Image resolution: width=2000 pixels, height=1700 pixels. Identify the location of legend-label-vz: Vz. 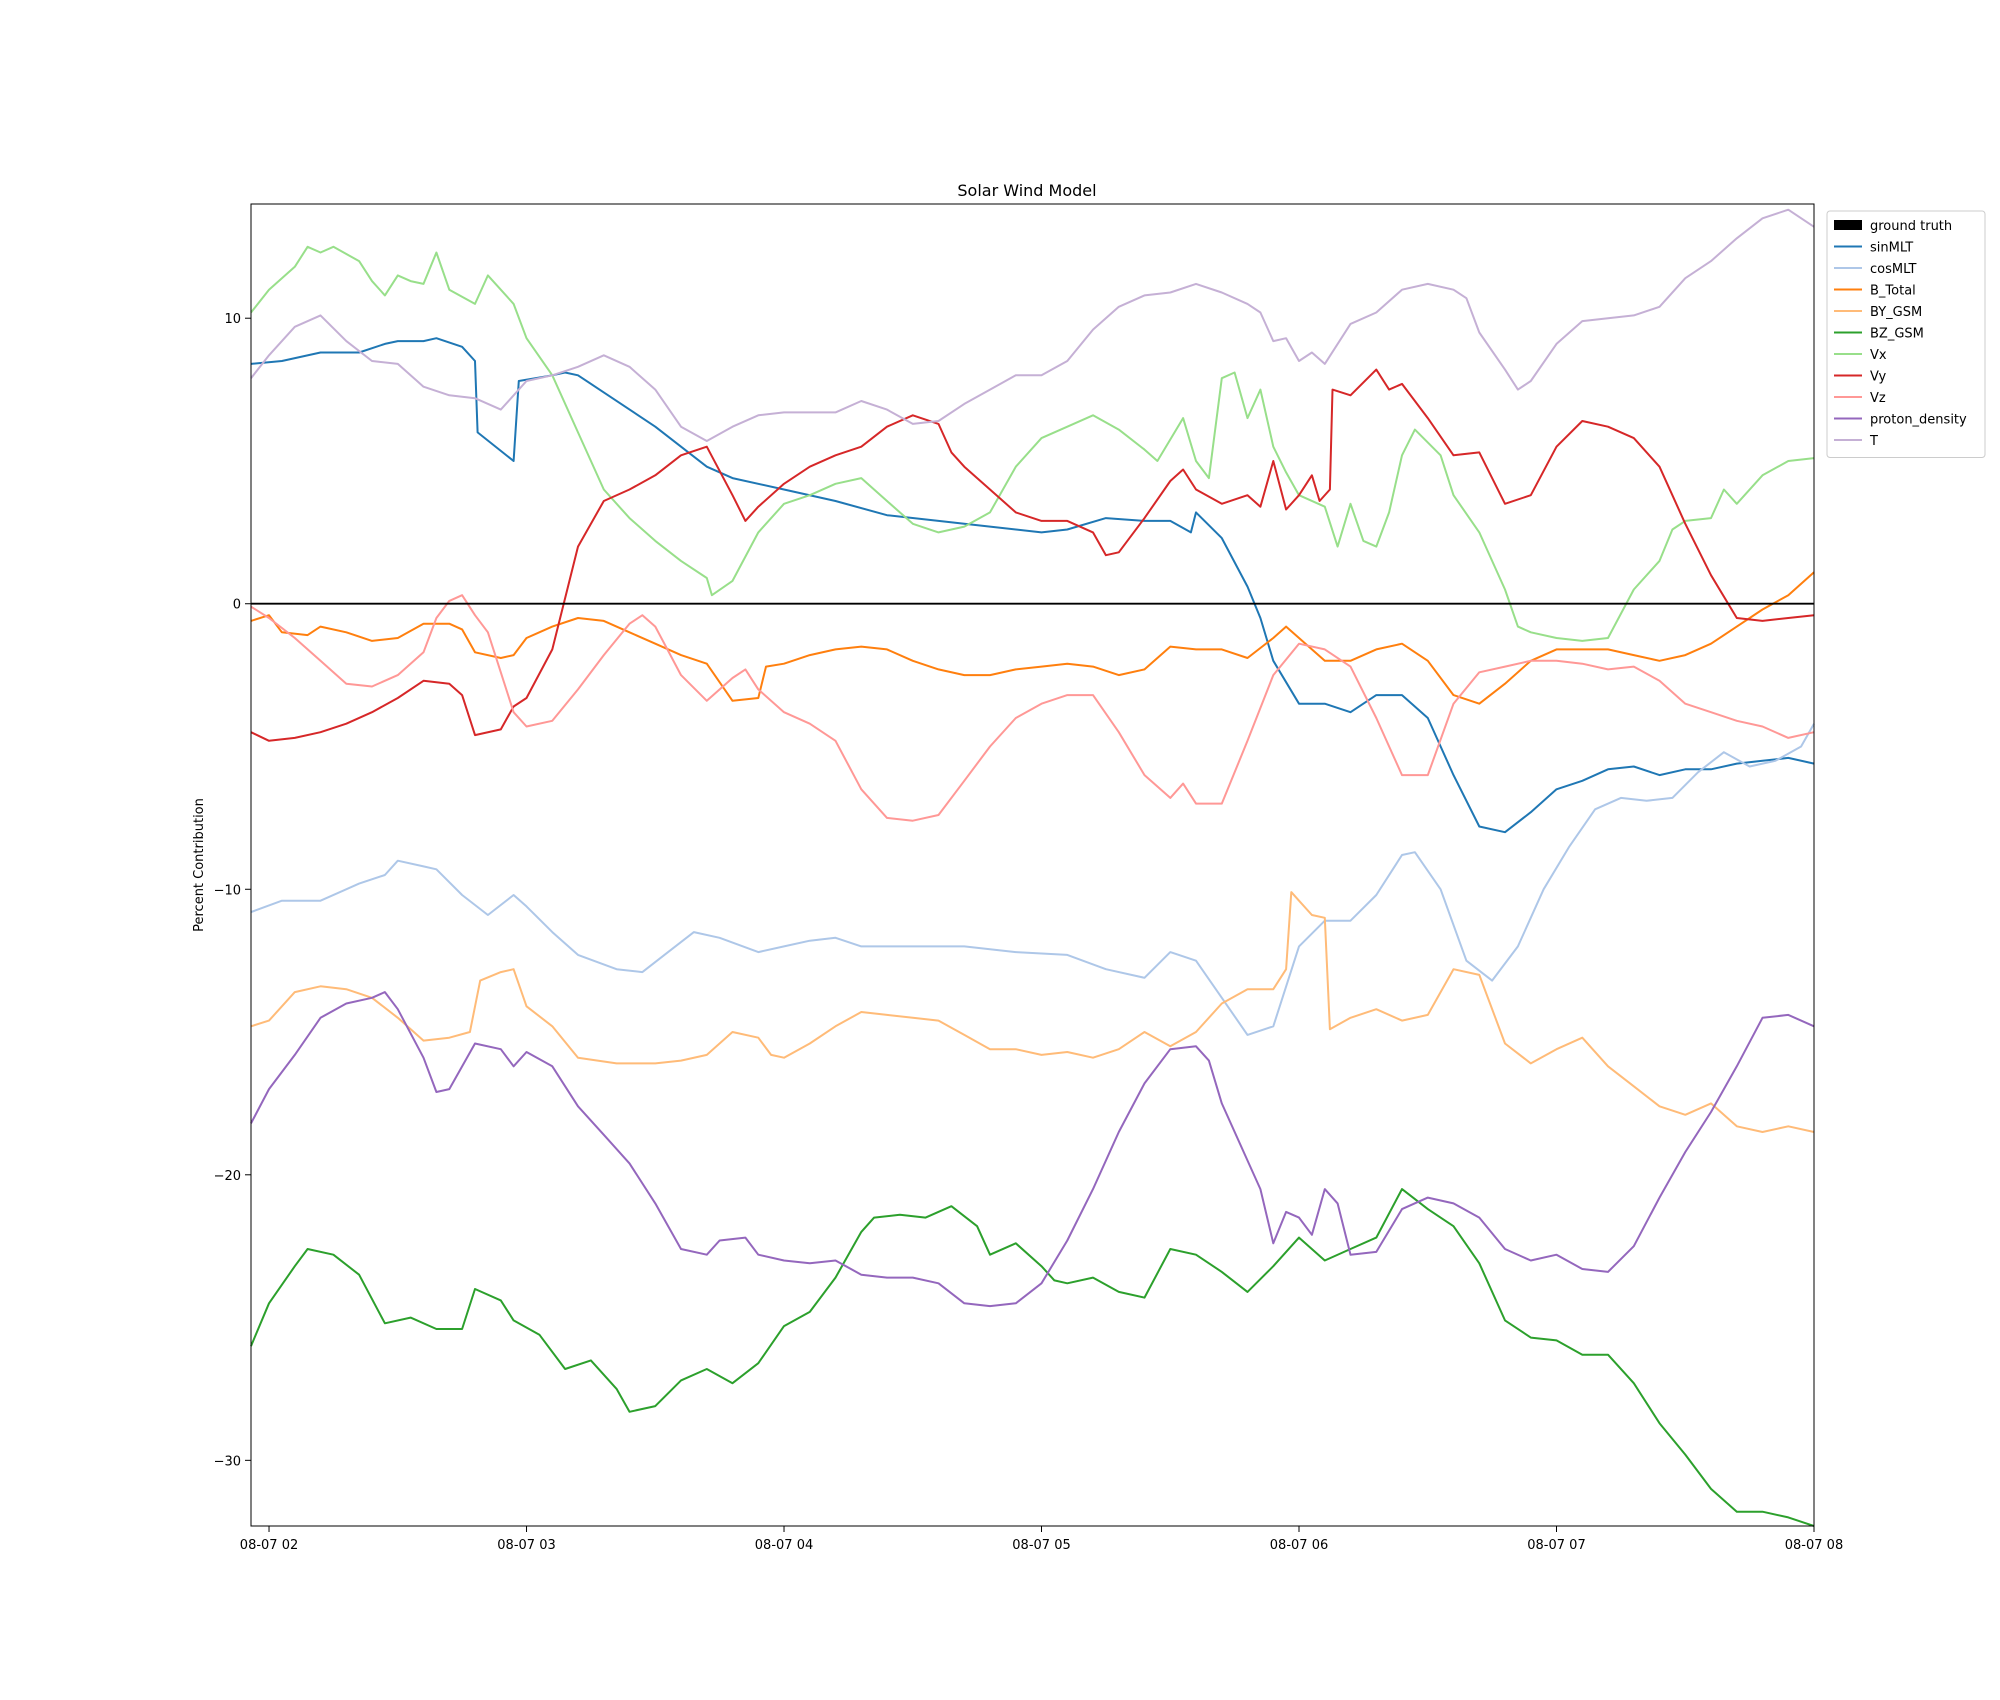
(1878, 398).